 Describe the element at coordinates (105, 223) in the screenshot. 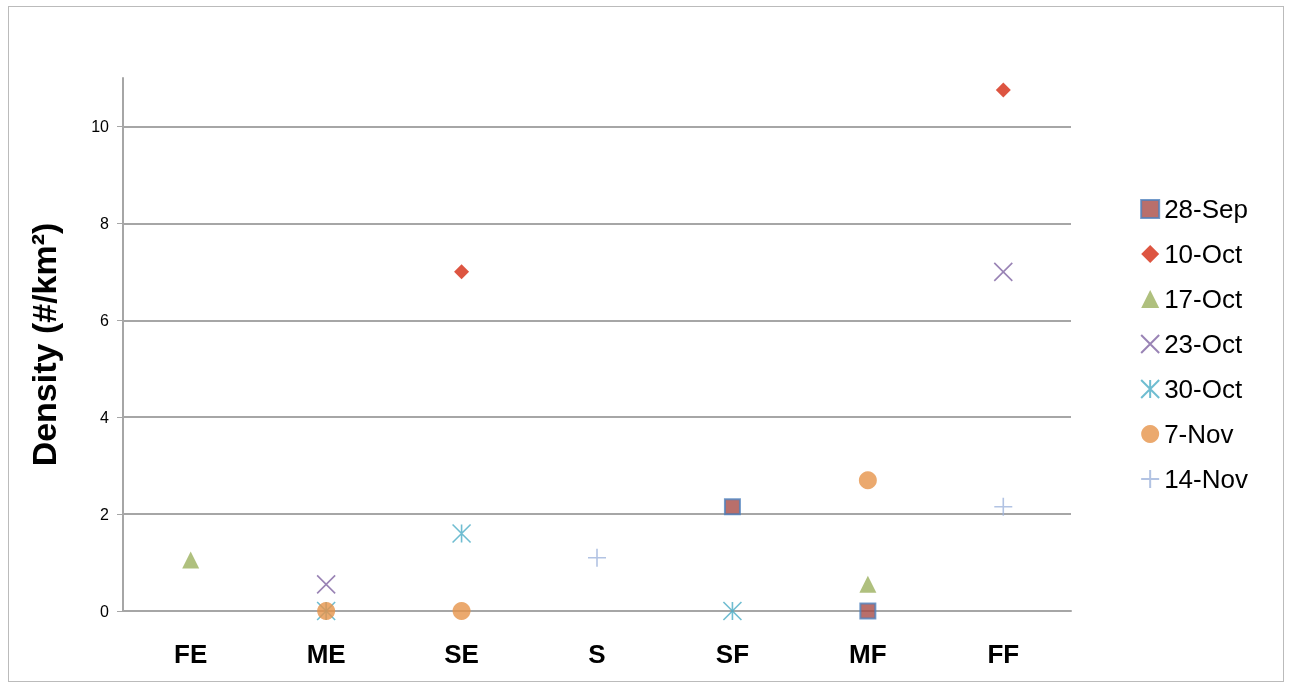

I see `y-tick-label: 8` at that location.